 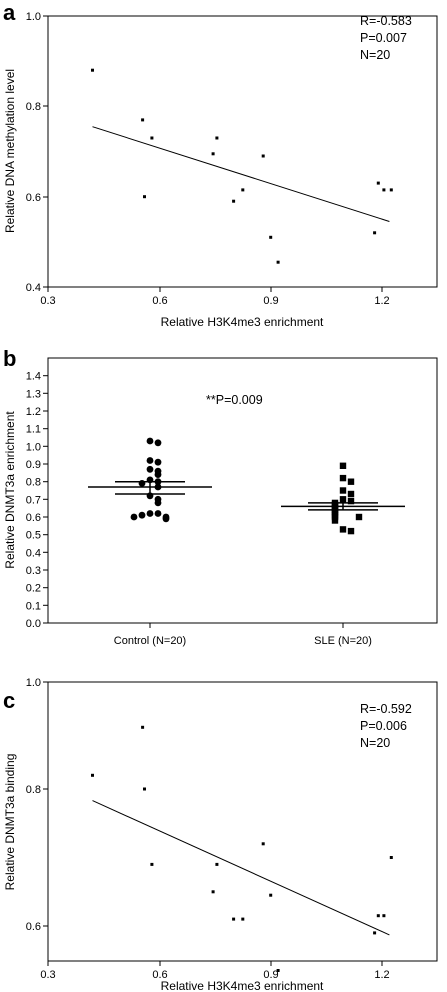 What do you see at coordinates (383, 38) in the screenshot?
I see `panel-a-annotation-p: P=0.007` at bounding box center [383, 38].